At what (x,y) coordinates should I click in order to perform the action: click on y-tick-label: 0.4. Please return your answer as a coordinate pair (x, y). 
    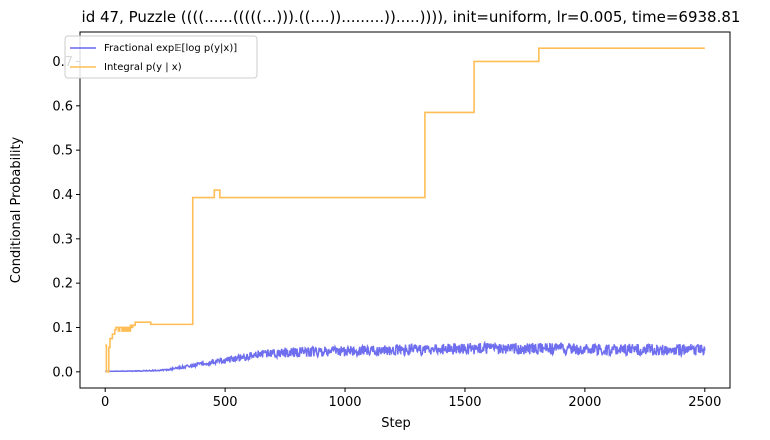
    Looking at the image, I should click on (62, 195).